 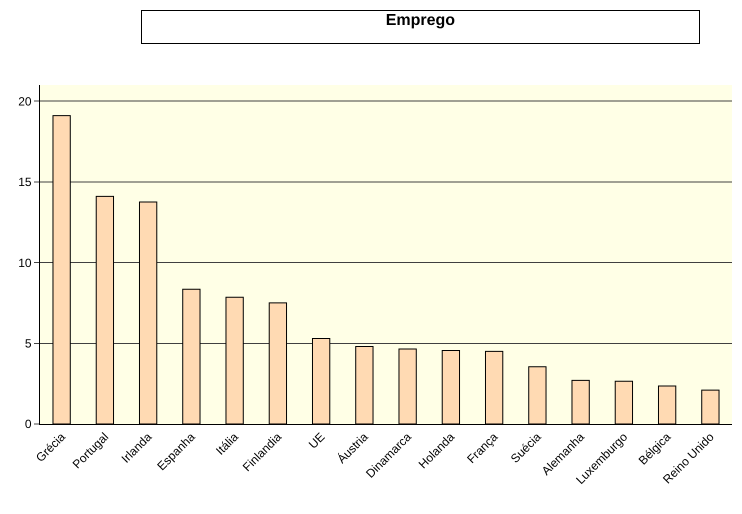 I want to click on y-tick-label: 15, so click(x=25, y=182).